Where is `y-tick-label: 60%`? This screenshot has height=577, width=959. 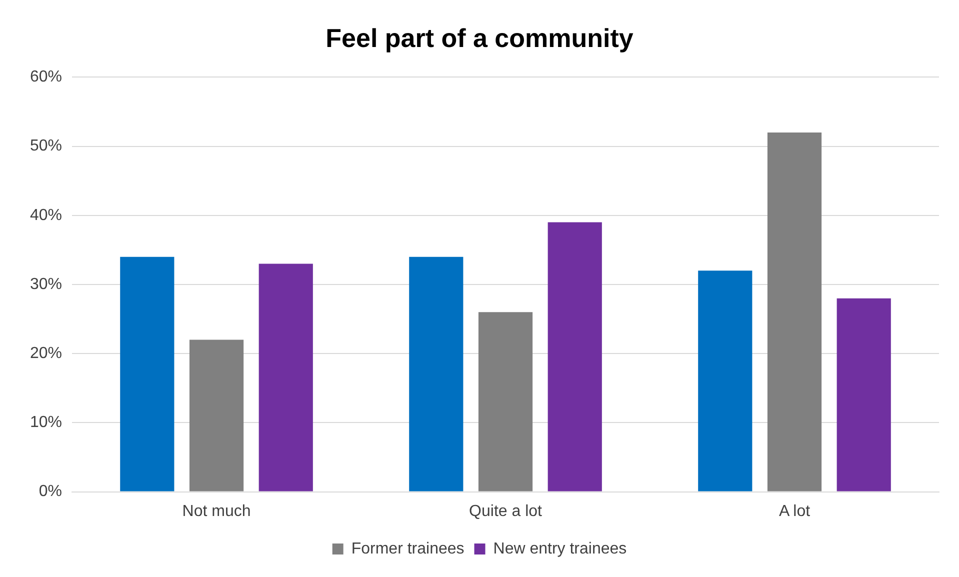 y-tick-label: 60% is located at coordinates (46, 77).